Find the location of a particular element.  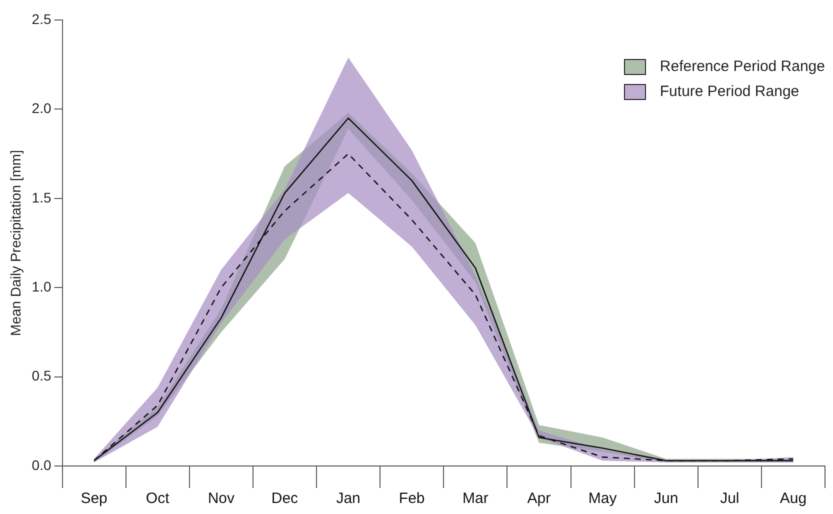

legend-label: Reference Period Range is located at coordinates (742, 66).